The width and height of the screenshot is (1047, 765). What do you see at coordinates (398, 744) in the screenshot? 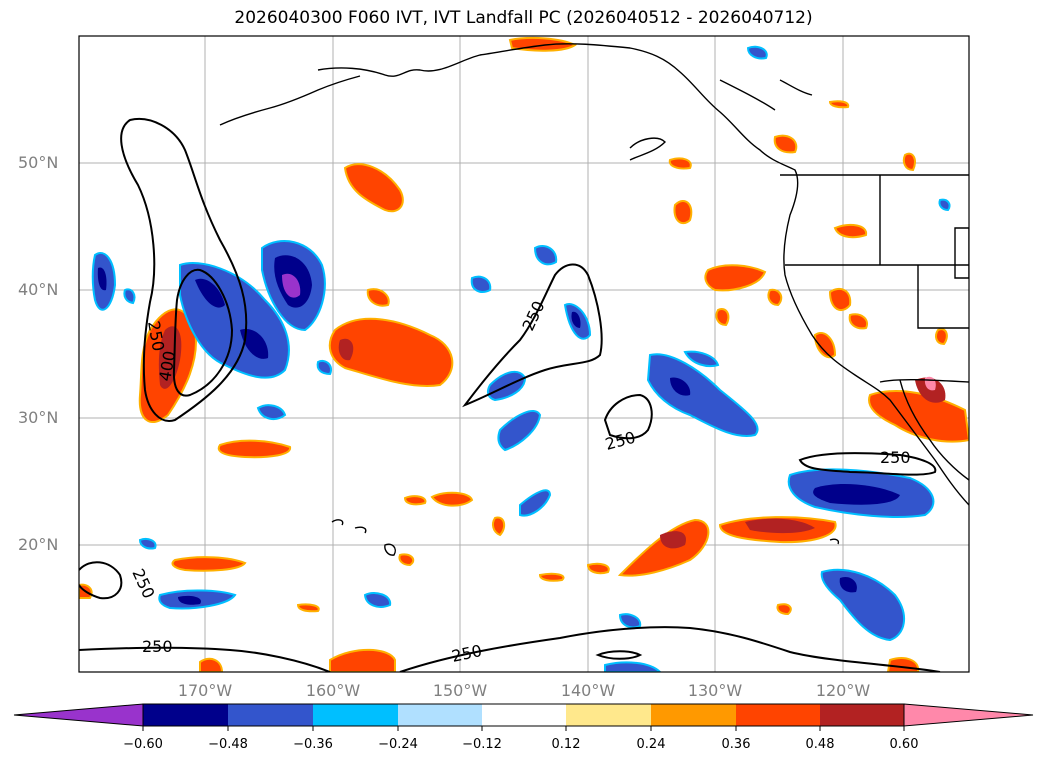
I see `colorbar-tick-label: −0.24` at bounding box center [398, 744].